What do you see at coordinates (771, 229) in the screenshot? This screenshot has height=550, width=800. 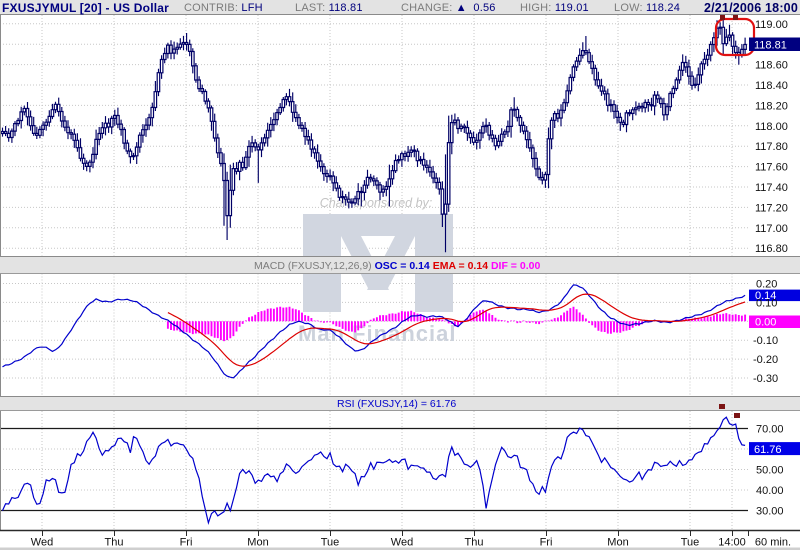 I see `svg-text: 117.00` at bounding box center [771, 229].